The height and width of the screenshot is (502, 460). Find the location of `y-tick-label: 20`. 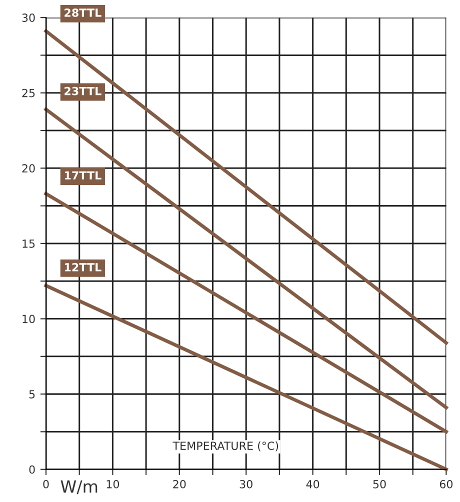

y-tick-label: 20 is located at coordinates (28, 168).